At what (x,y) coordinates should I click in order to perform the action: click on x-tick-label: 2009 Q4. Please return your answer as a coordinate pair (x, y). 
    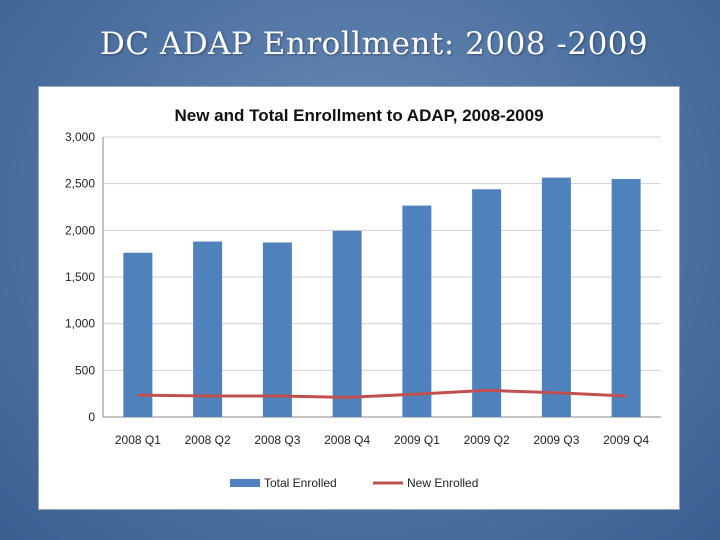
    Looking at the image, I should click on (626, 440).